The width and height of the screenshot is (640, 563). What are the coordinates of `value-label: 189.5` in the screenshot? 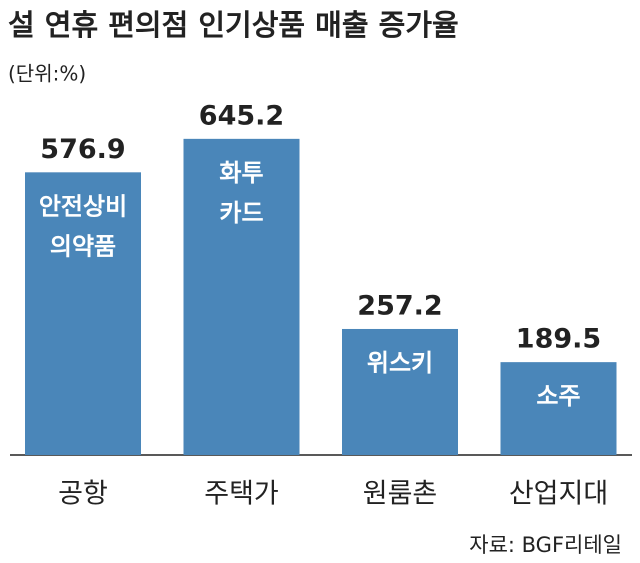 It's located at (558, 339).